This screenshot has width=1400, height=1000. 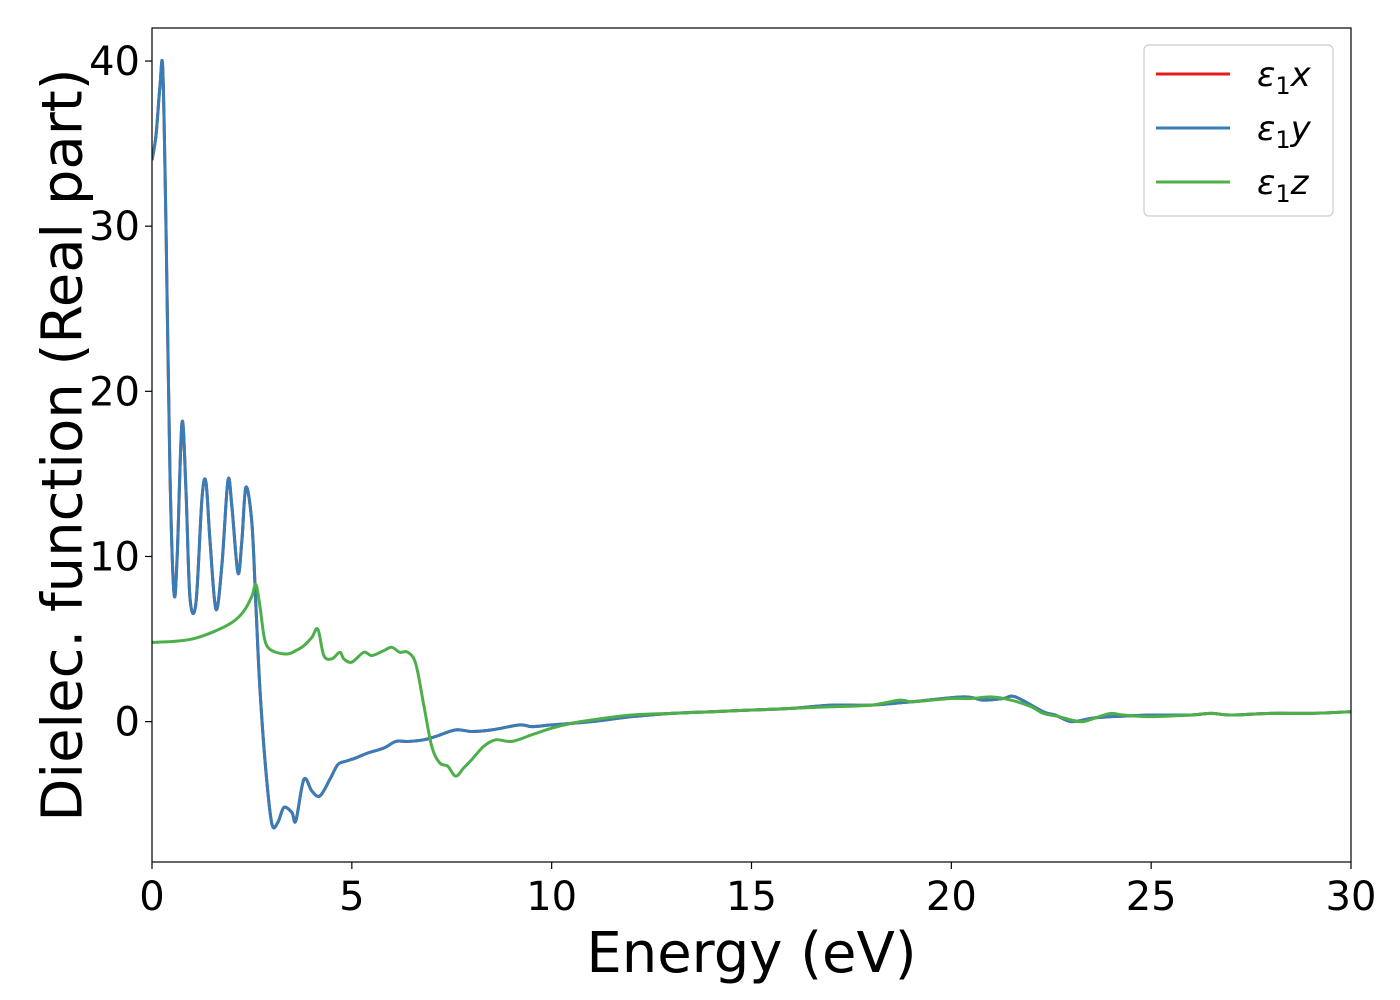 What do you see at coordinates (114, 227) in the screenshot?
I see `y-tick-label: 30` at bounding box center [114, 227].